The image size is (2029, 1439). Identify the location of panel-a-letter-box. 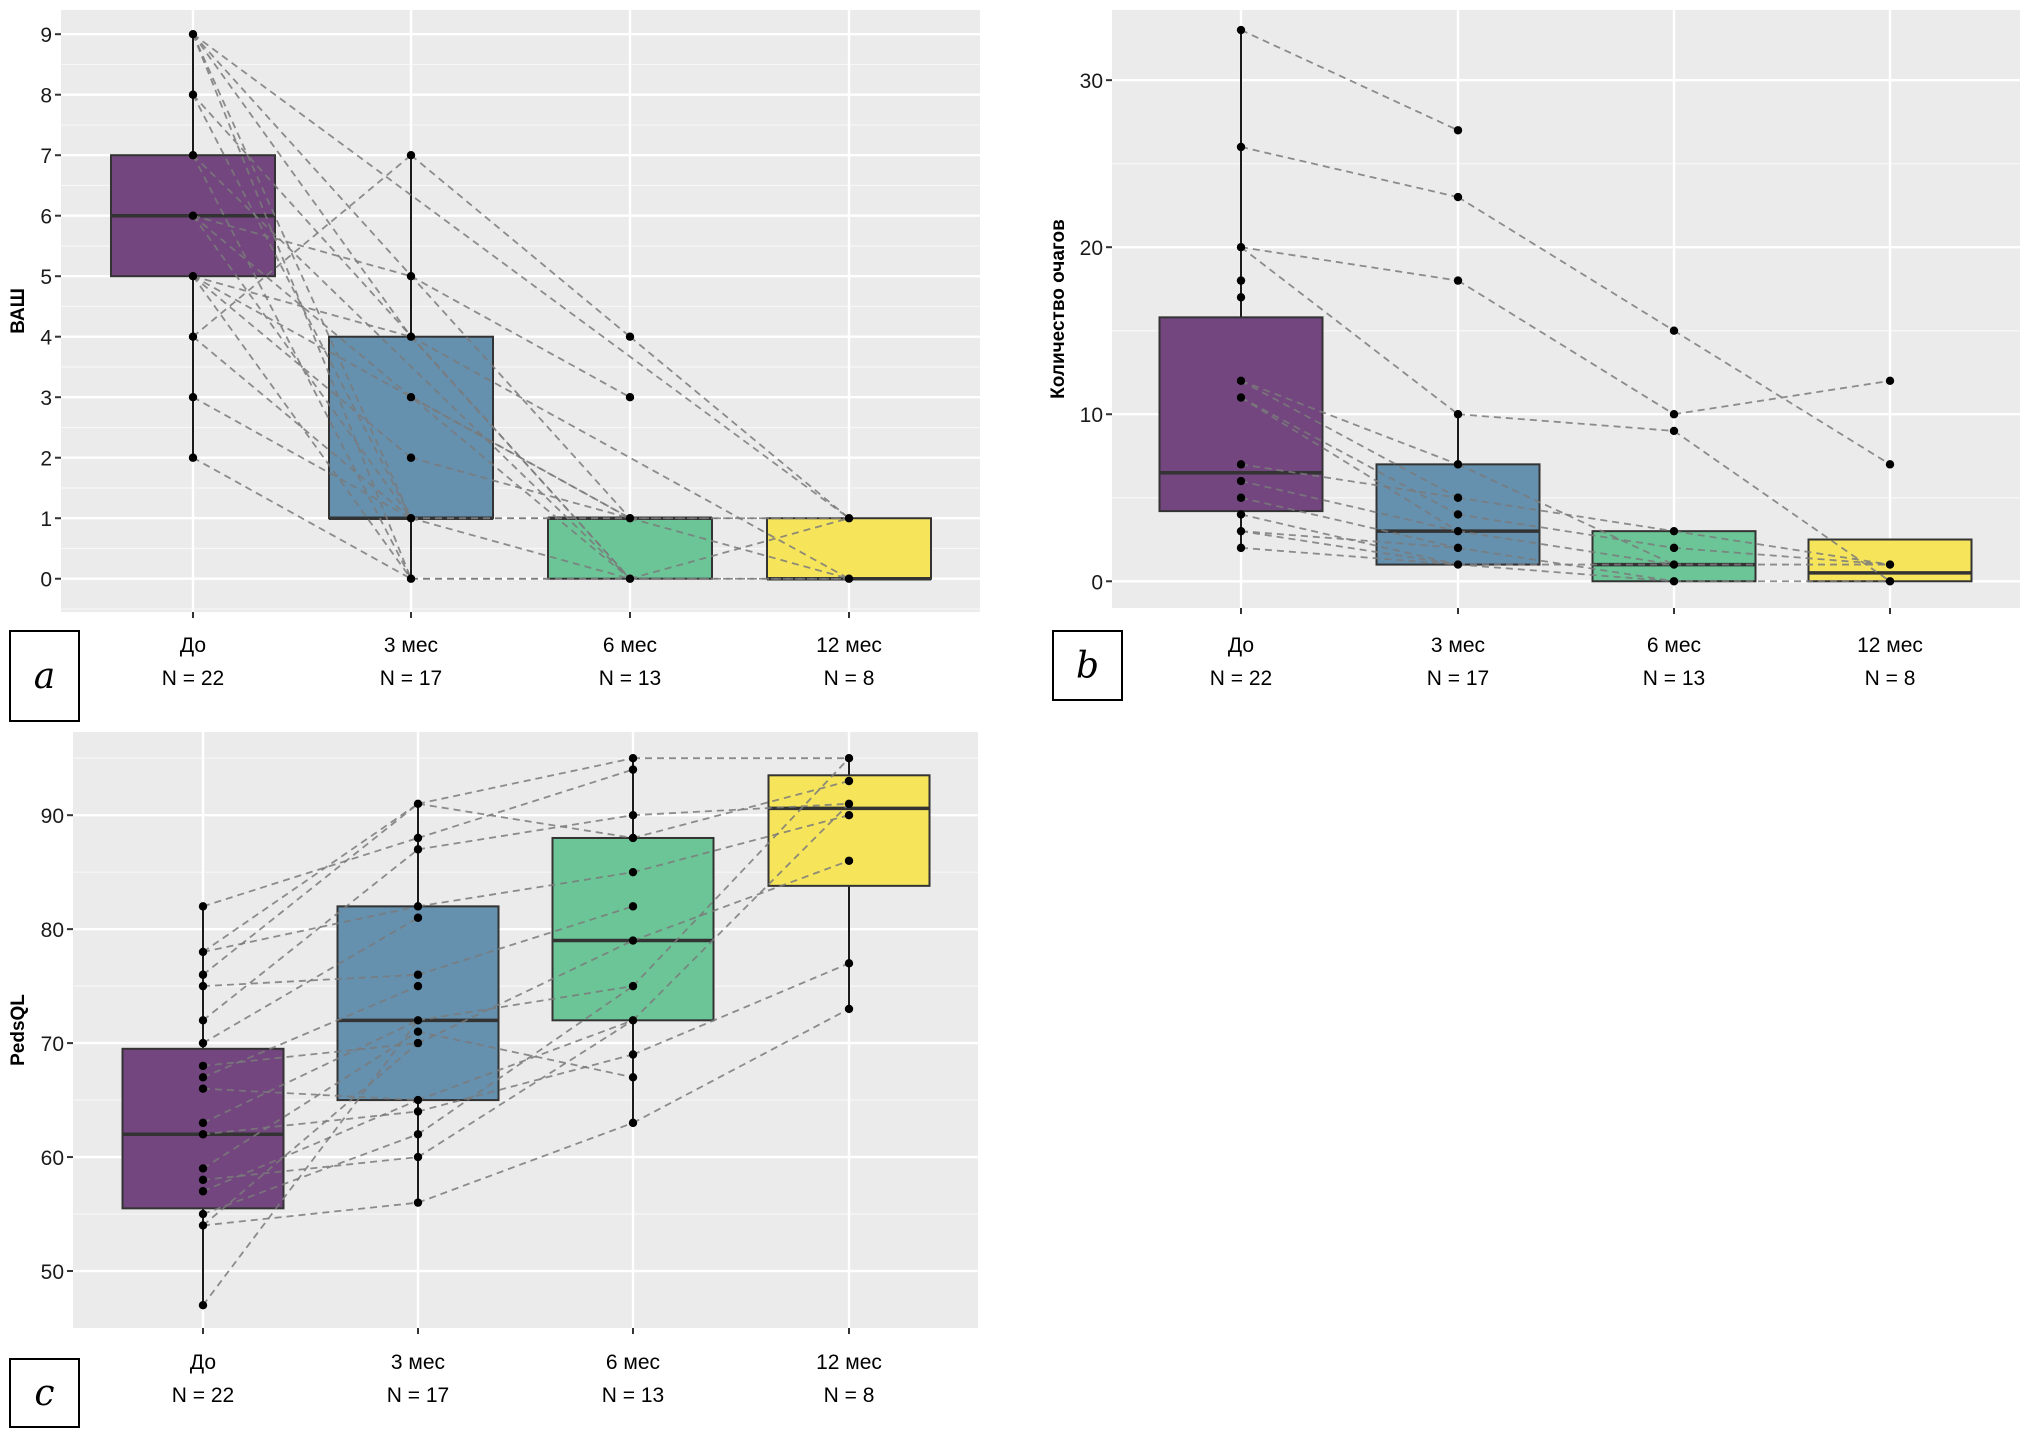
(44, 676).